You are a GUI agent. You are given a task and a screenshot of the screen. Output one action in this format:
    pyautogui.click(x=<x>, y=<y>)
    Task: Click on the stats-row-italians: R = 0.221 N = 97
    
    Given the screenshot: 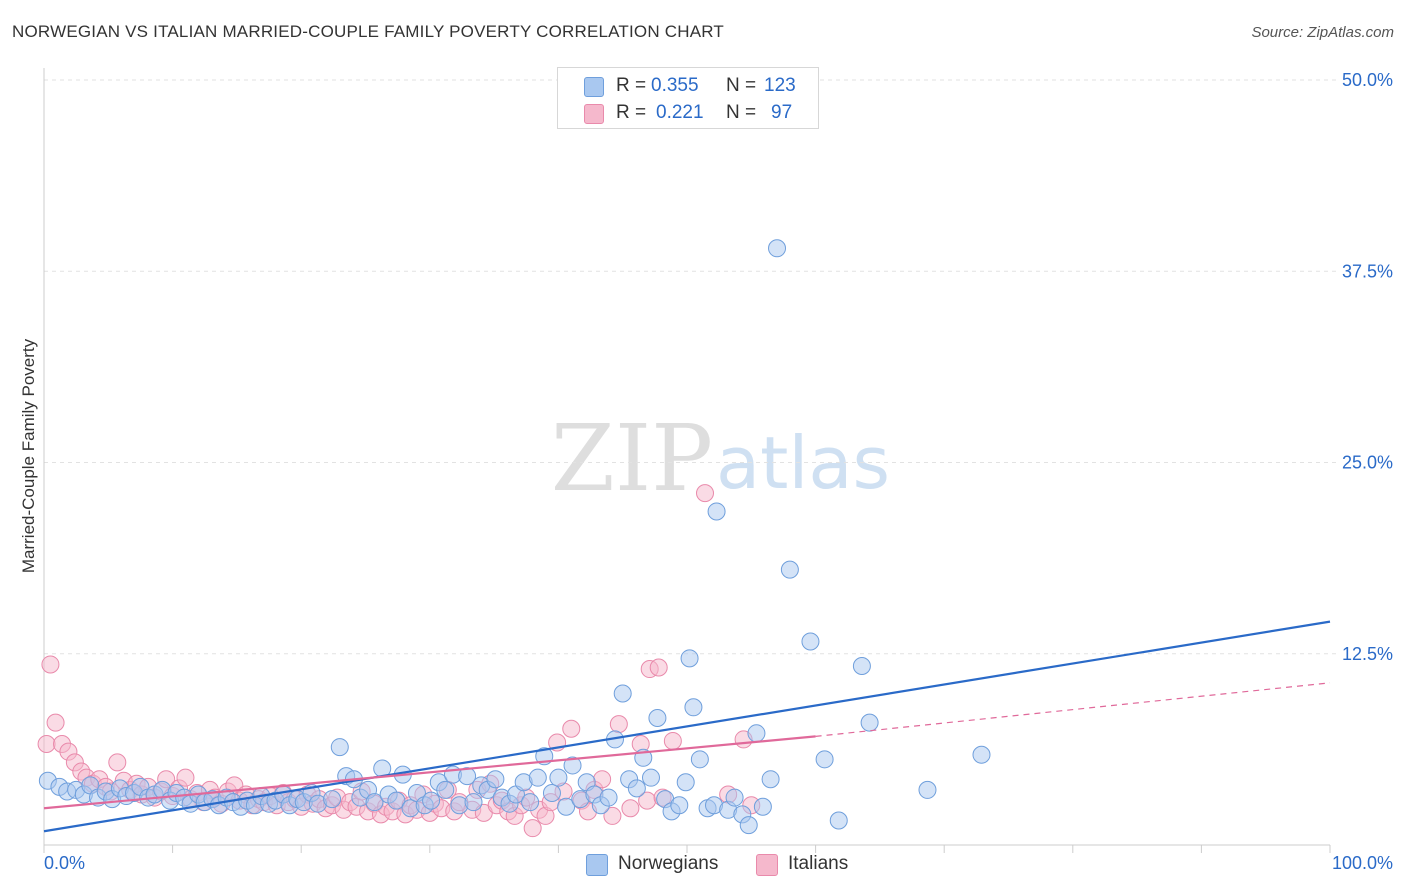 What is the action you would take?
    pyautogui.click(x=688, y=114)
    